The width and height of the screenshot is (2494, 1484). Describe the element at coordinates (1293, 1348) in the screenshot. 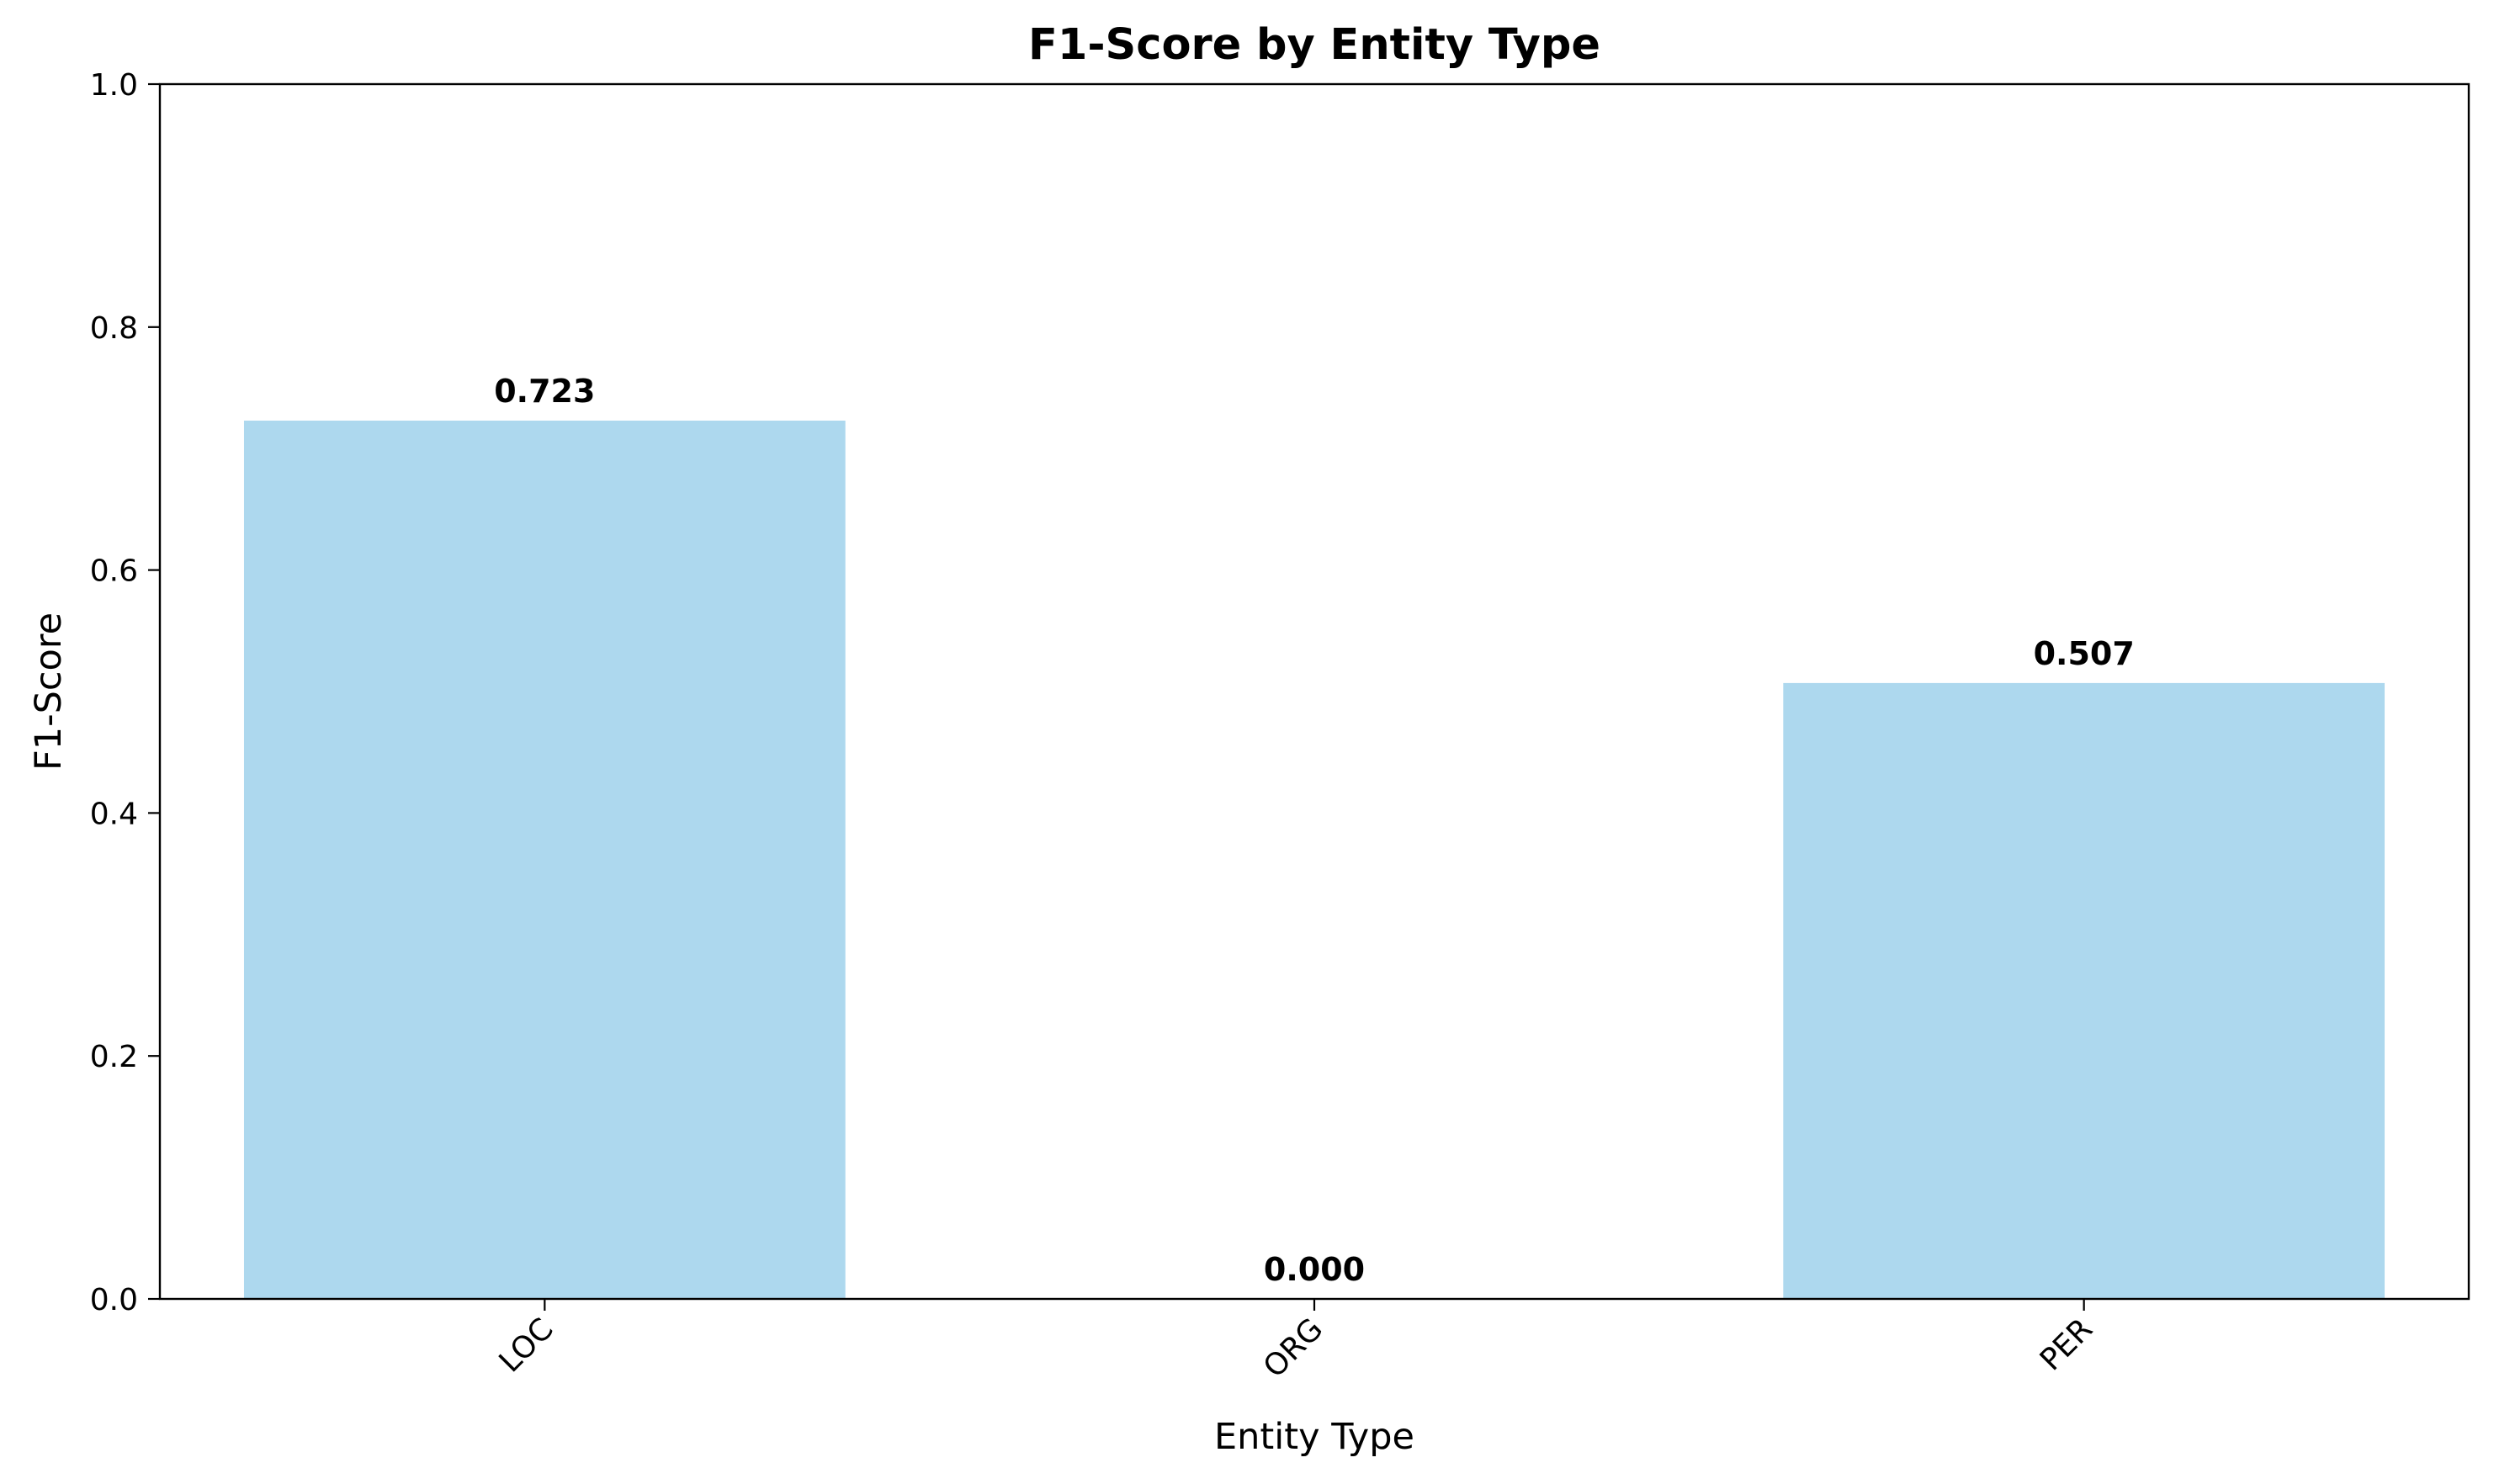

I see `x-tick-label-org: ORG` at that location.